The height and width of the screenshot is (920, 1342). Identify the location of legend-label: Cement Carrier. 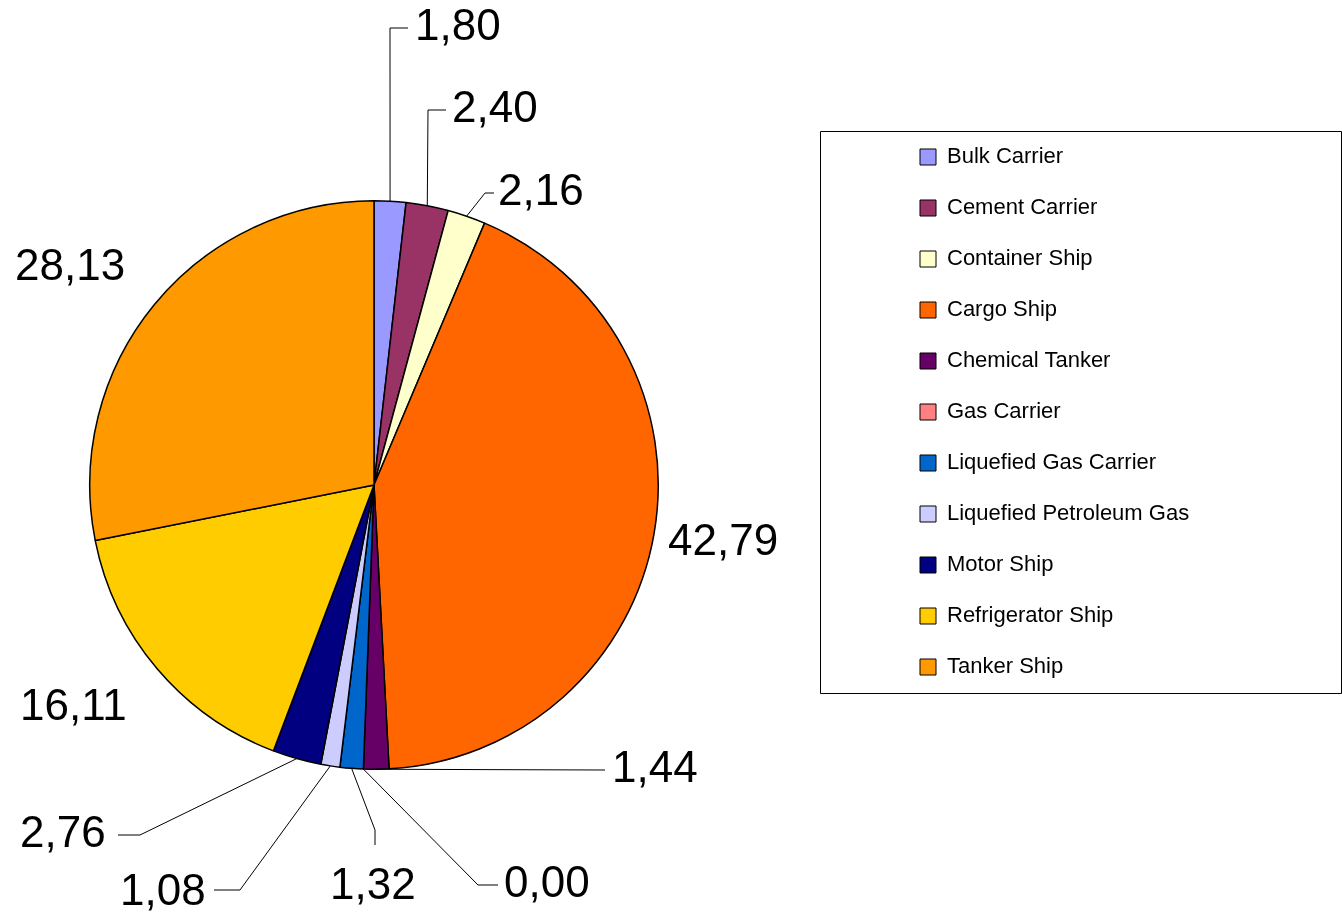
(1022, 207).